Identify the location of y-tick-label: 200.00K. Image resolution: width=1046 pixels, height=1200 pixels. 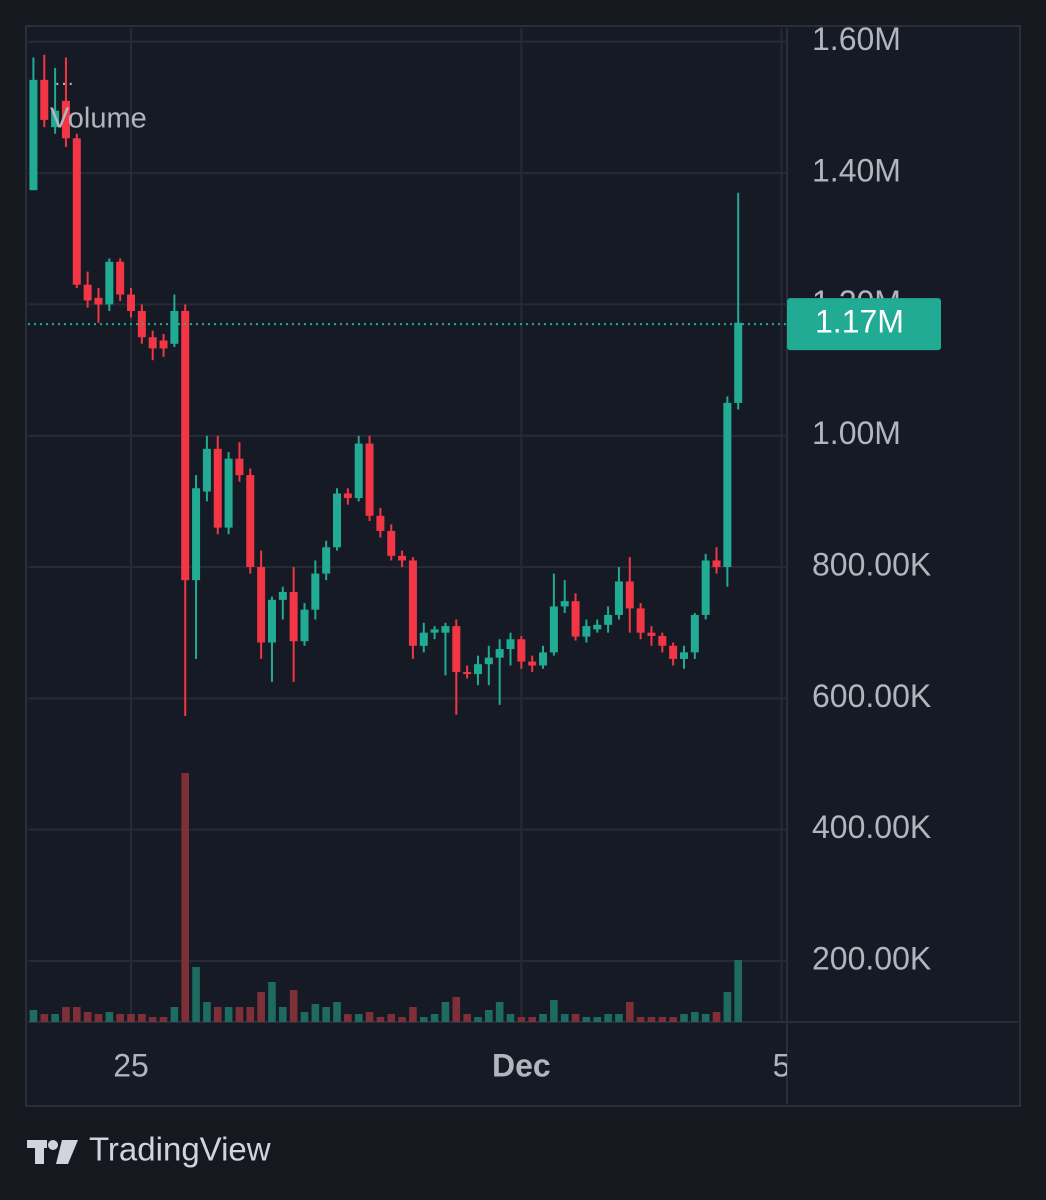
(871, 958).